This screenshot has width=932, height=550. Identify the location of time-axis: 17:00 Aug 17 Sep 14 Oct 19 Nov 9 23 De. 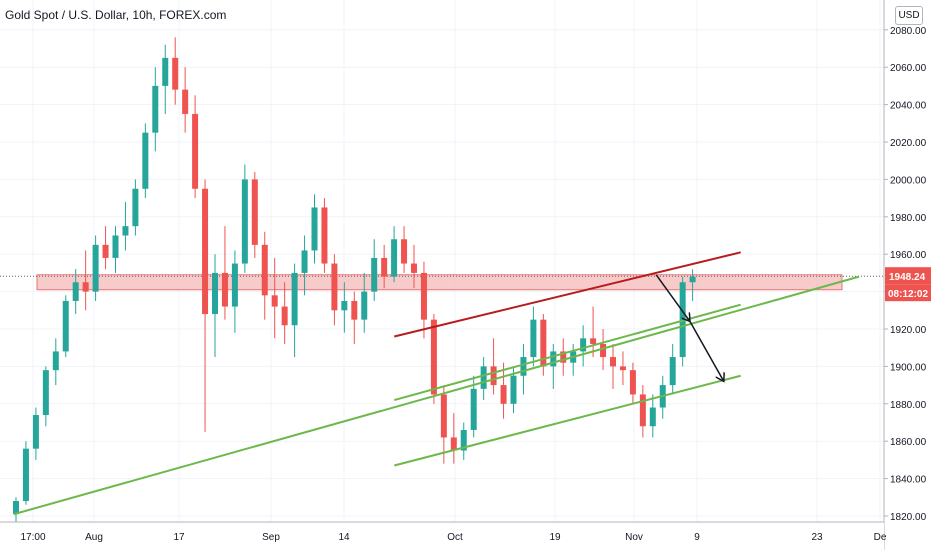
(443, 535).